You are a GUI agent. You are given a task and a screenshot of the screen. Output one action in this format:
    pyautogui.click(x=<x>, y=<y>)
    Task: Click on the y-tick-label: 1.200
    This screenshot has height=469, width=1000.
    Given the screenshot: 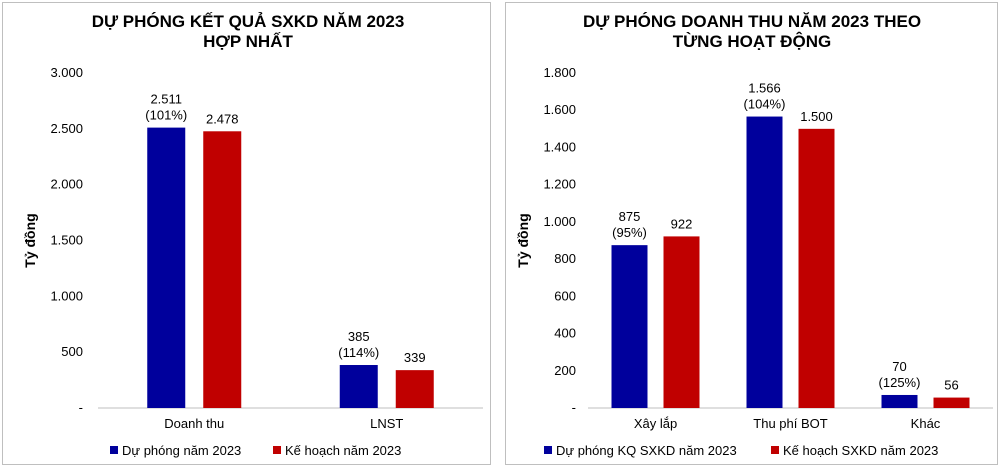 What is the action you would take?
    pyautogui.click(x=559, y=184)
    